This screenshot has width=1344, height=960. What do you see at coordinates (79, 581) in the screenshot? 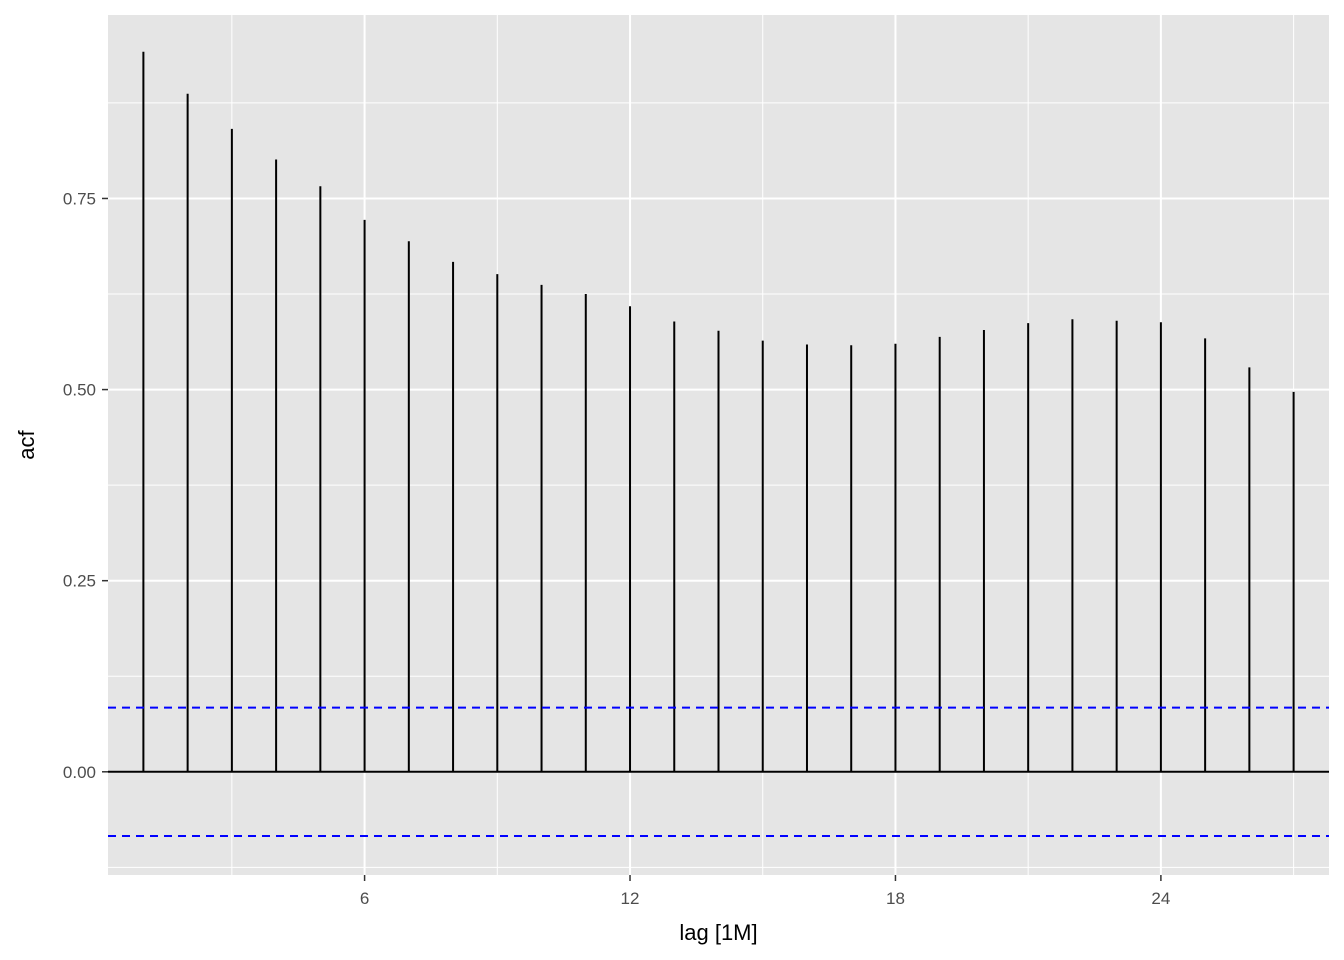
I see `y-tick-label: 0.25` at bounding box center [79, 581].